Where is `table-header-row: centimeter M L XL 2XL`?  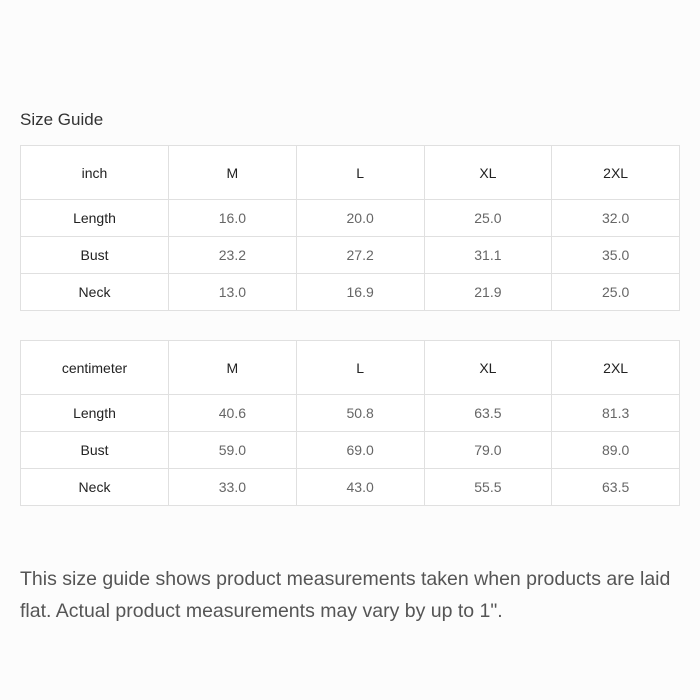 table-header-row: centimeter M L XL 2XL is located at coordinates (350, 367).